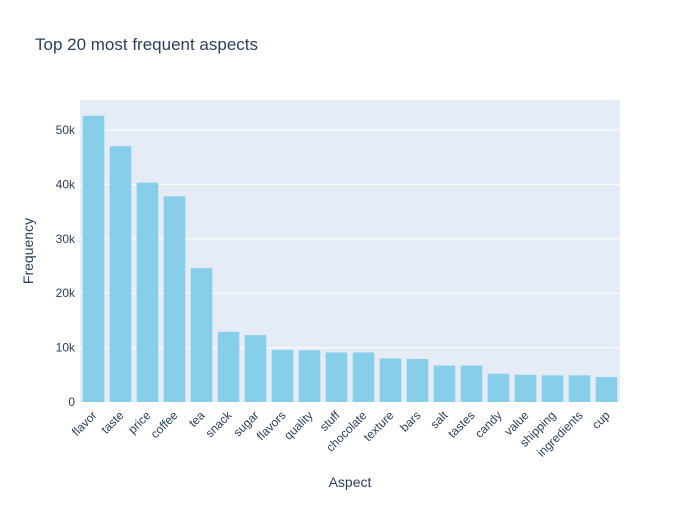  Describe the element at coordinates (417, 380) in the screenshot. I see `bar-bars` at that location.